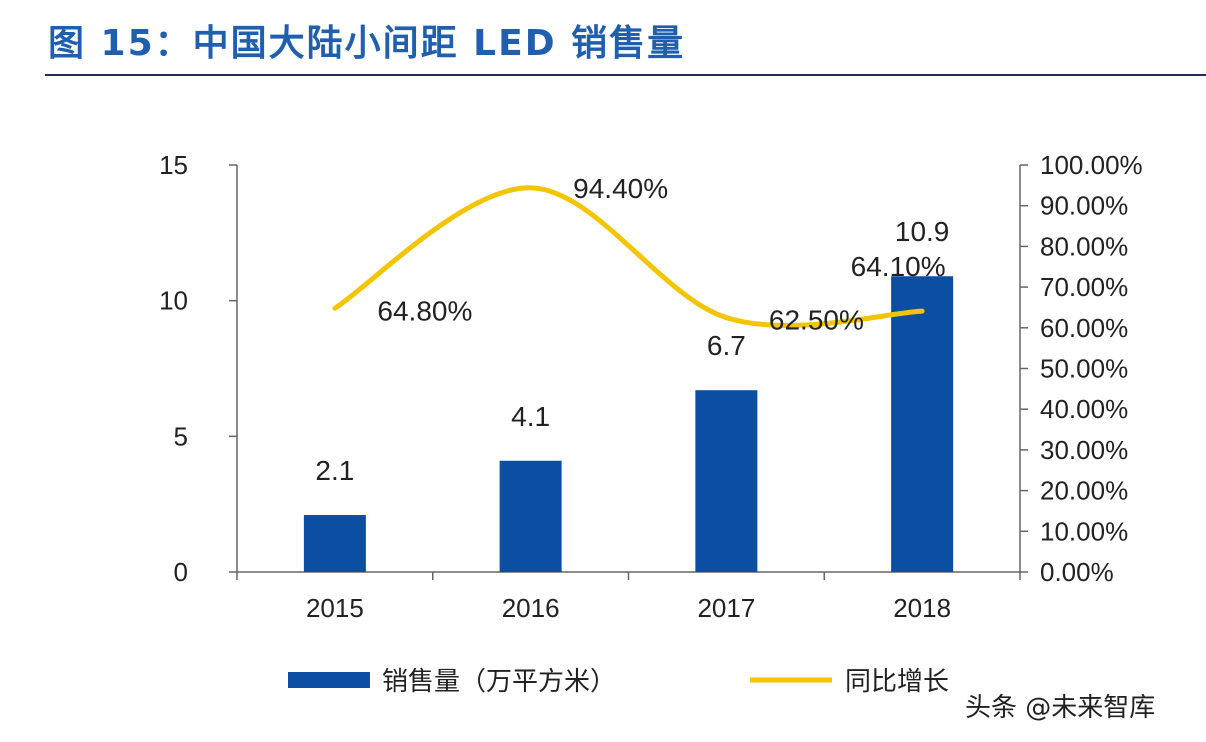  What do you see at coordinates (1084, 450) in the screenshot?
I see `right-tick-label: 30.00%` at bounding box center [1084, 450].